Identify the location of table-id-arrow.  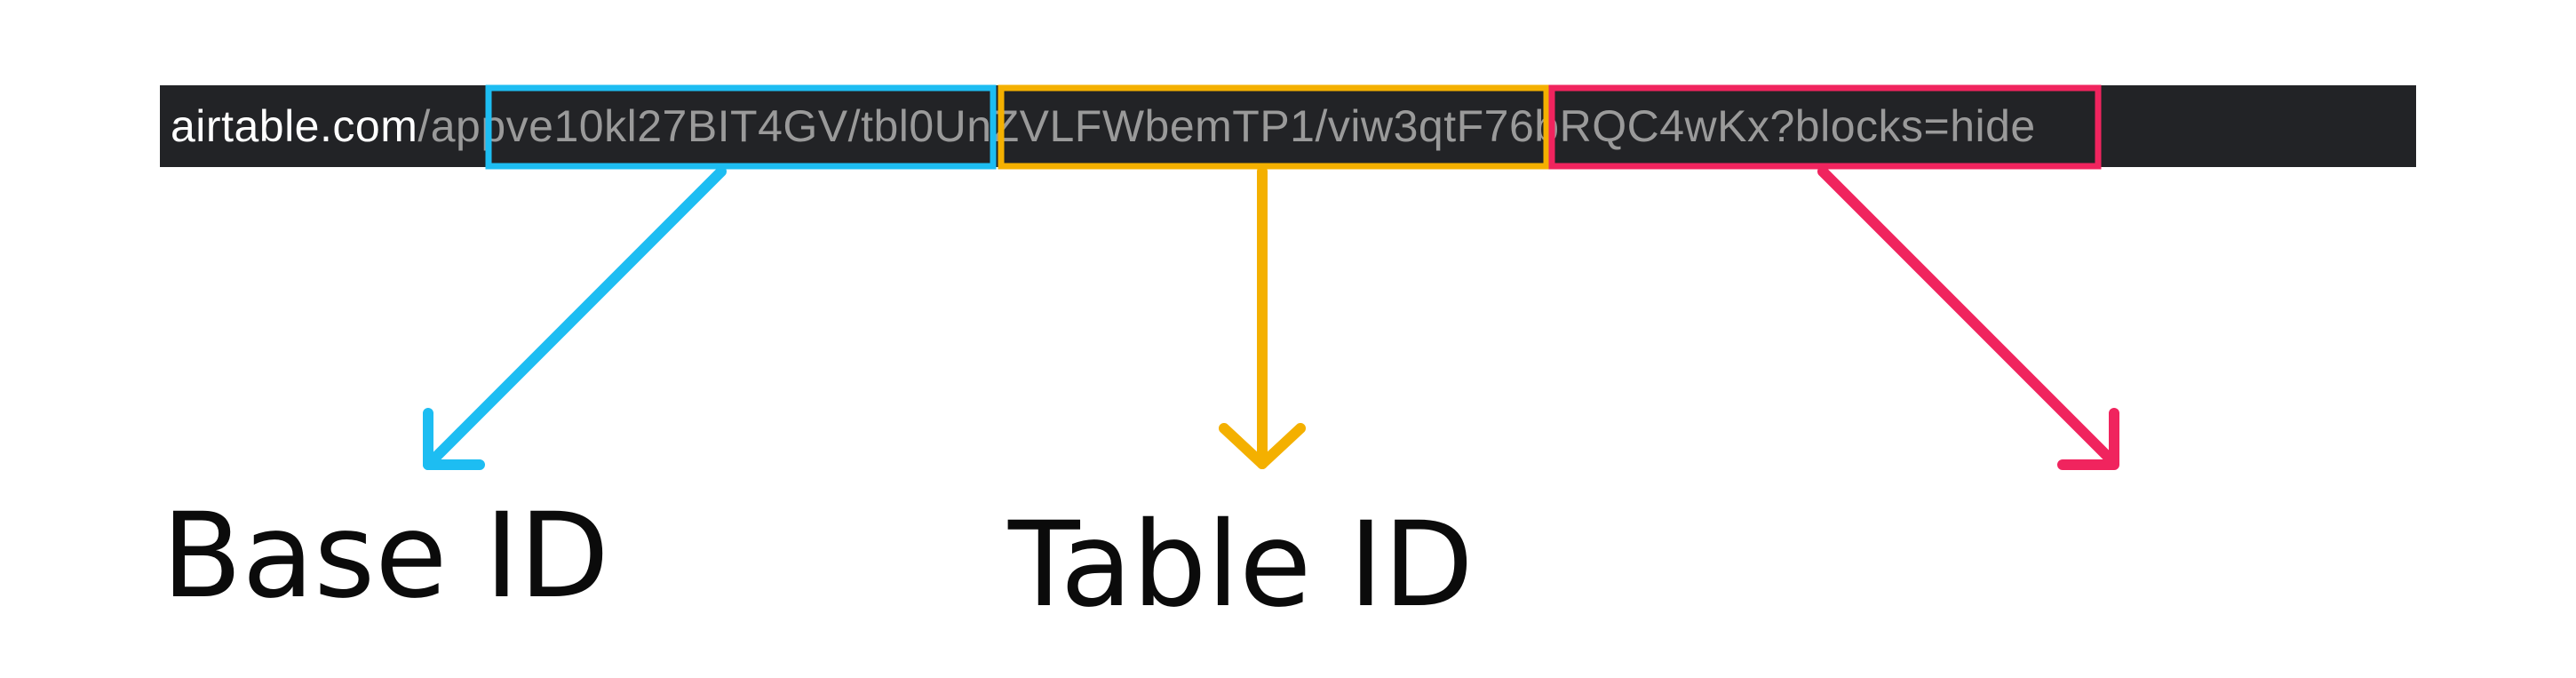
(1262, 317).